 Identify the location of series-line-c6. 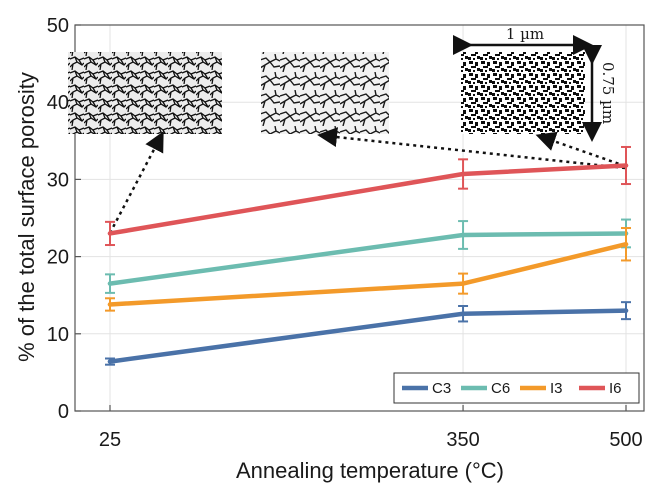
(368, 258).